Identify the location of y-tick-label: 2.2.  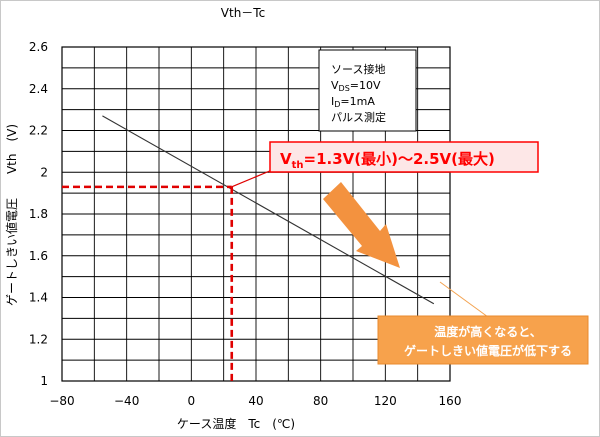
(38, 131).